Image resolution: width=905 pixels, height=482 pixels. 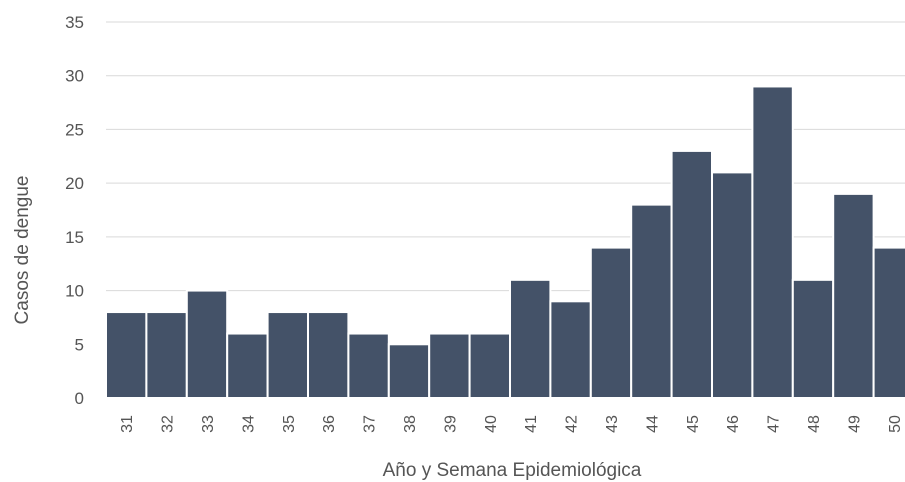 What do you see at coordinates (74, 76) in the screenshot?
I see `y-tick-label: 30` at bounding box center [74, 76].